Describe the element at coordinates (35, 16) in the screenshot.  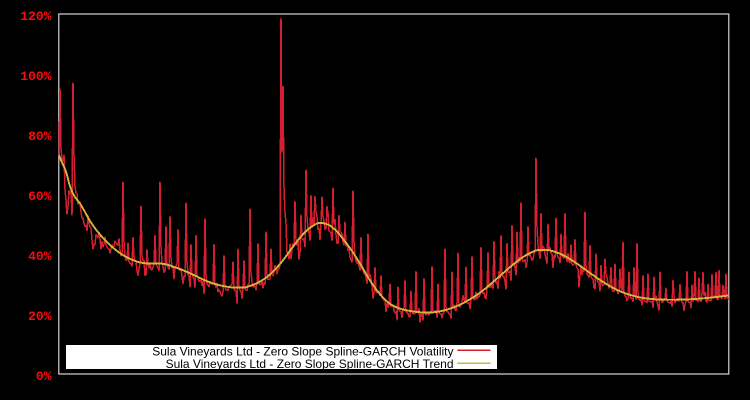
I see `svg-text: 120%` at that location.